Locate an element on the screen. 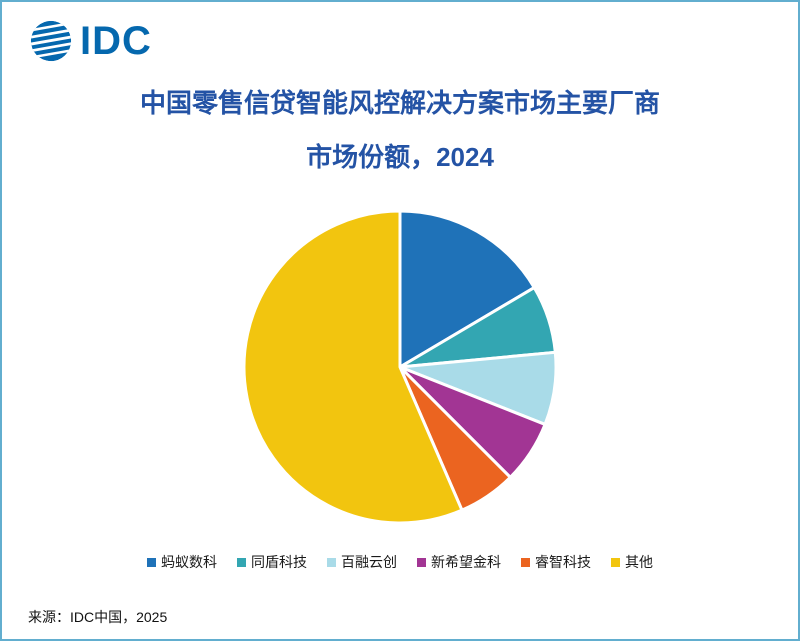 This screenshot has width=800, height=641. idc-globe-icon is located at coordinates (51, 41).